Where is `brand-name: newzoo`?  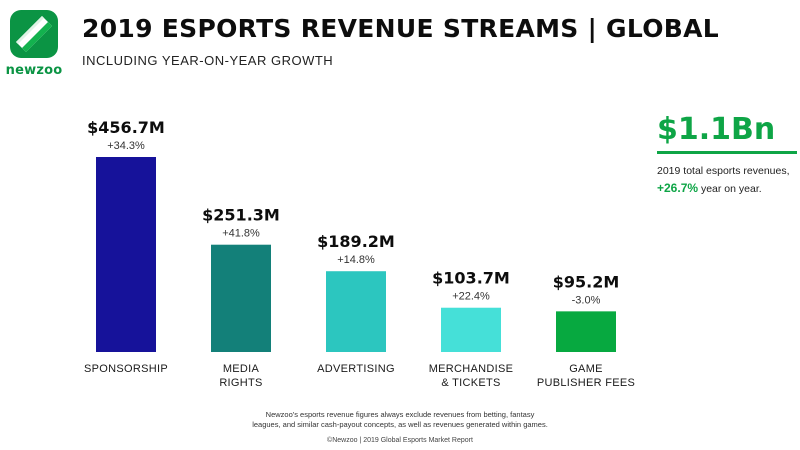 brand-name: newzoo is located at coordinates (34, 70).